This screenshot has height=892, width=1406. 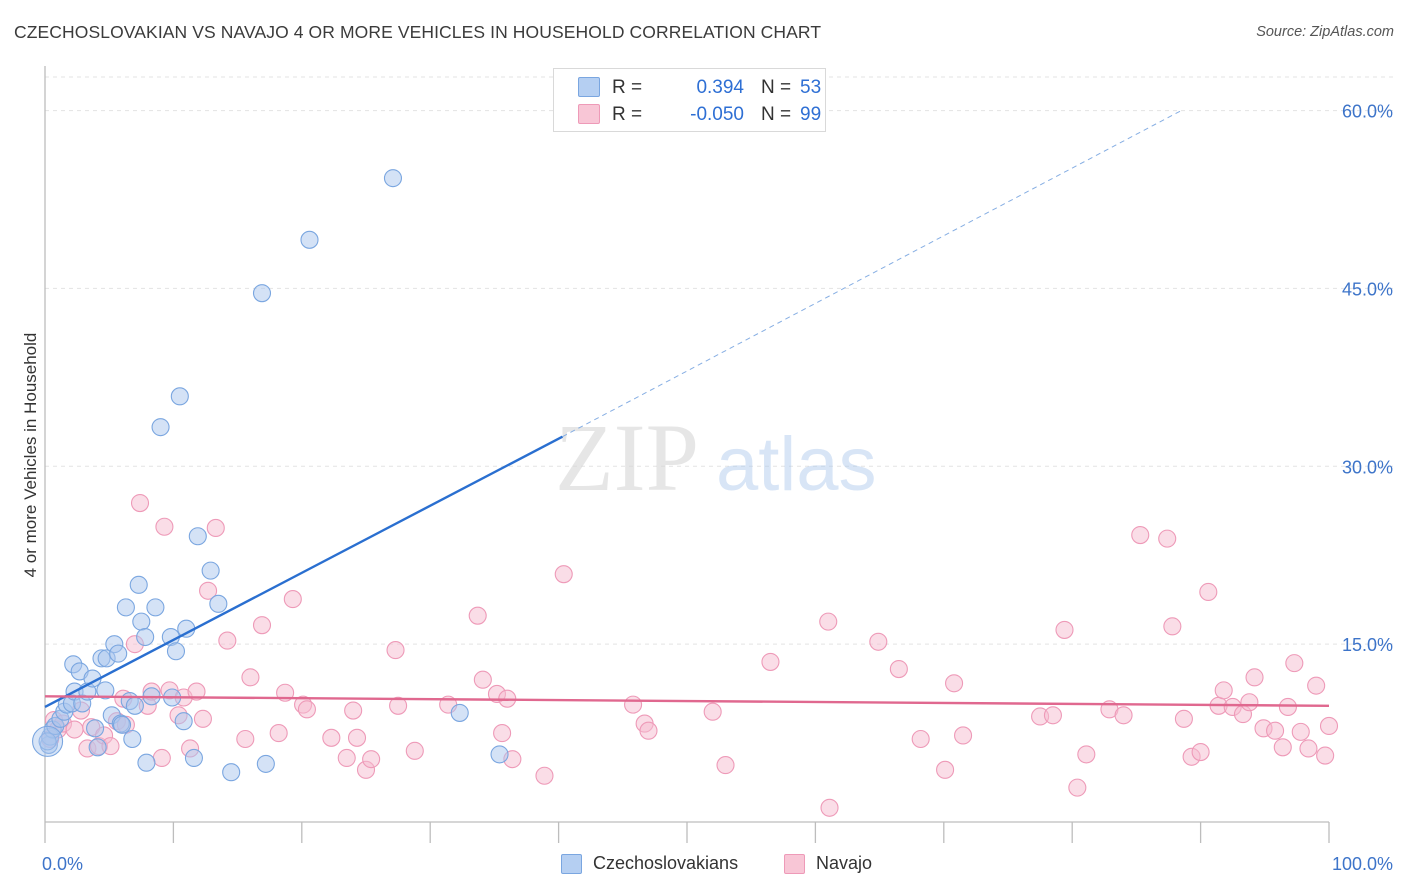 What do you see at coordinates (796, 464) in the screenshot?
I see `watermark-atlas: atlas` at bounding box center [796, 464].